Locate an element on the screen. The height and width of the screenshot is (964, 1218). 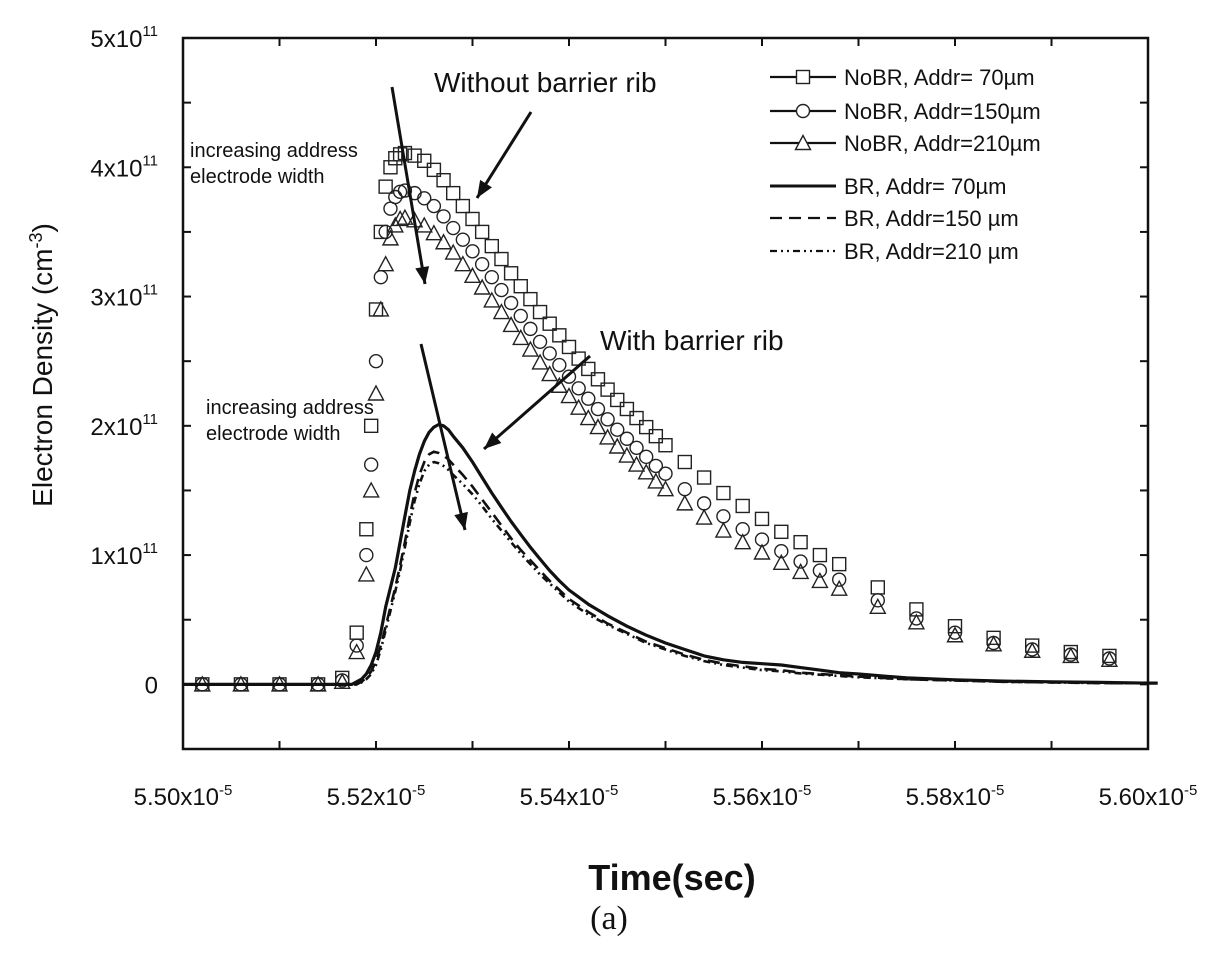
legend-label: NoBR, Addr=210µm is located at coordinates (942, 143).